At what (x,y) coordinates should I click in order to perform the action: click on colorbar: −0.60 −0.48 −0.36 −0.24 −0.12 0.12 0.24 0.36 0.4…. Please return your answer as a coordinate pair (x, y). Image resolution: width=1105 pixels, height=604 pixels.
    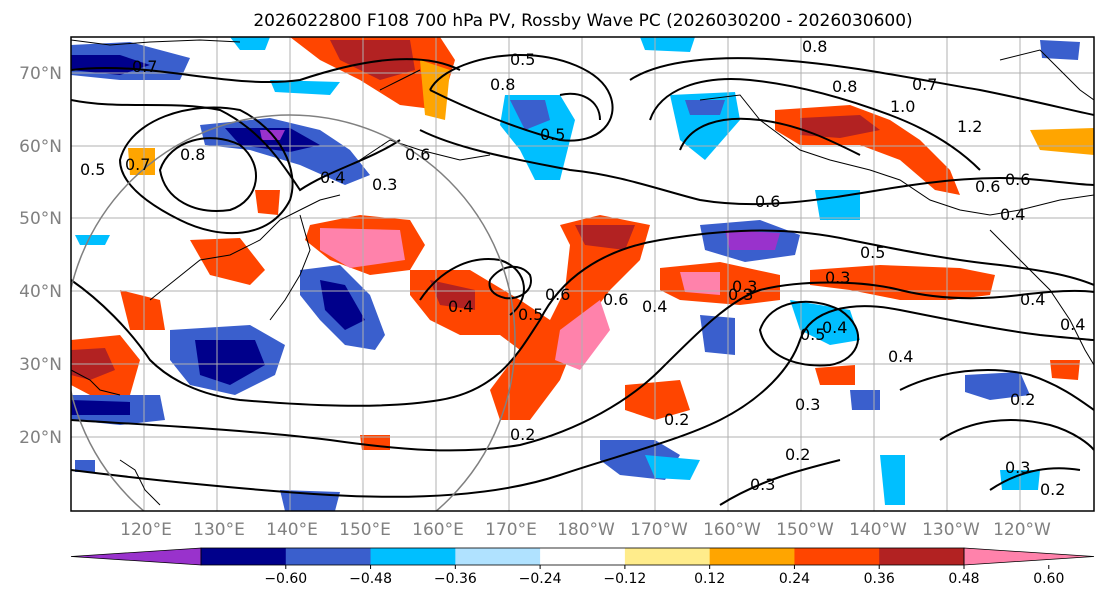
    Looking at the image, I should click on (582, 567).